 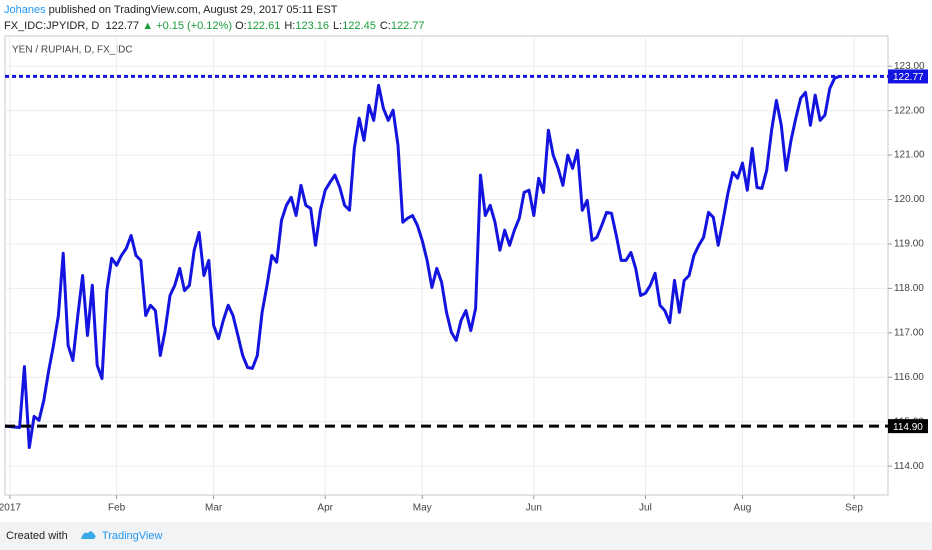 What do you see at coordinates (645, 508) in the screenshot?
I see `x-tick-label: Jul` at bounding box center [645, 508].